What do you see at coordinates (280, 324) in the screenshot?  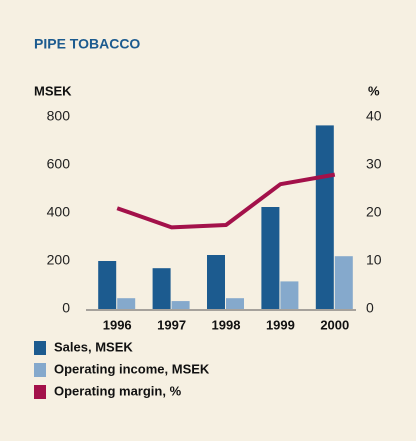 I see `x-tick-label: 1999` at bounding box center [280, 324].